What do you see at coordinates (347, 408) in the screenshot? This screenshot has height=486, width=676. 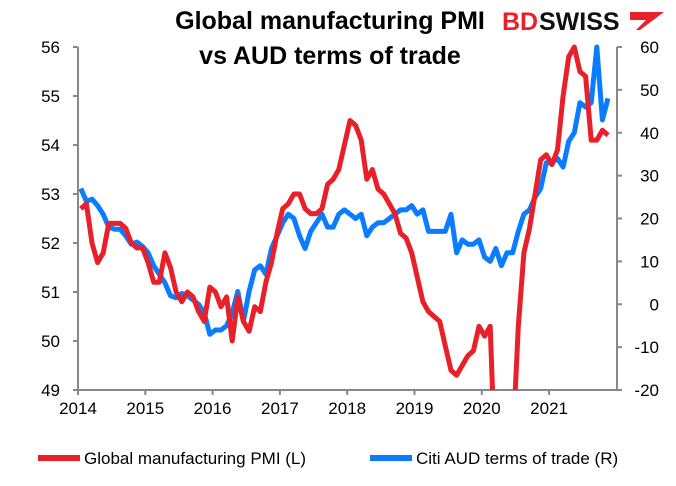 I see `x-tick-label: 2018` at bounding box center [347, 408].